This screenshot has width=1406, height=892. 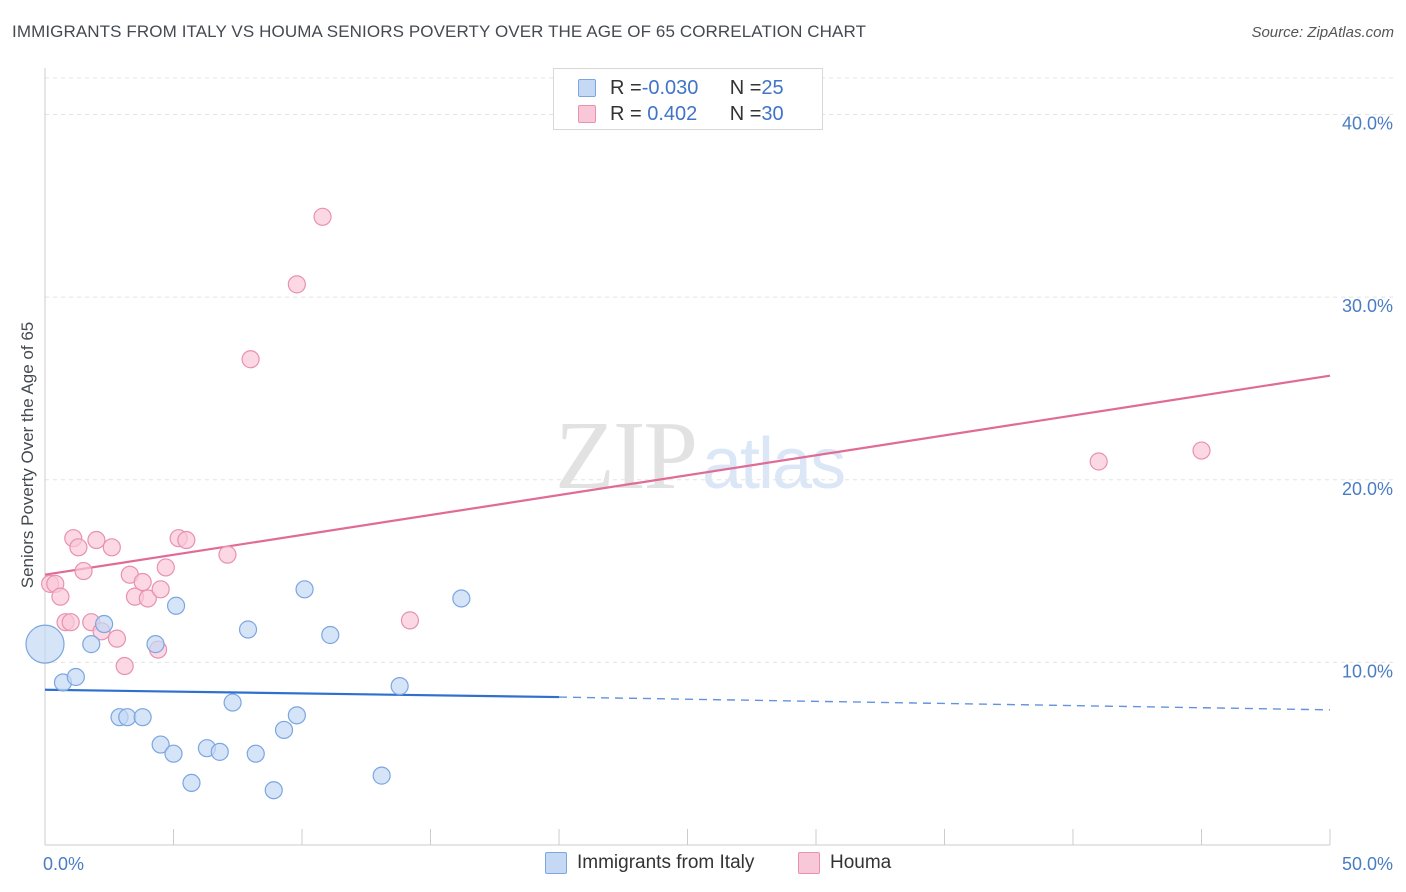 I want to click on legend-r-value: 0.402, so click(x=669, y=113).